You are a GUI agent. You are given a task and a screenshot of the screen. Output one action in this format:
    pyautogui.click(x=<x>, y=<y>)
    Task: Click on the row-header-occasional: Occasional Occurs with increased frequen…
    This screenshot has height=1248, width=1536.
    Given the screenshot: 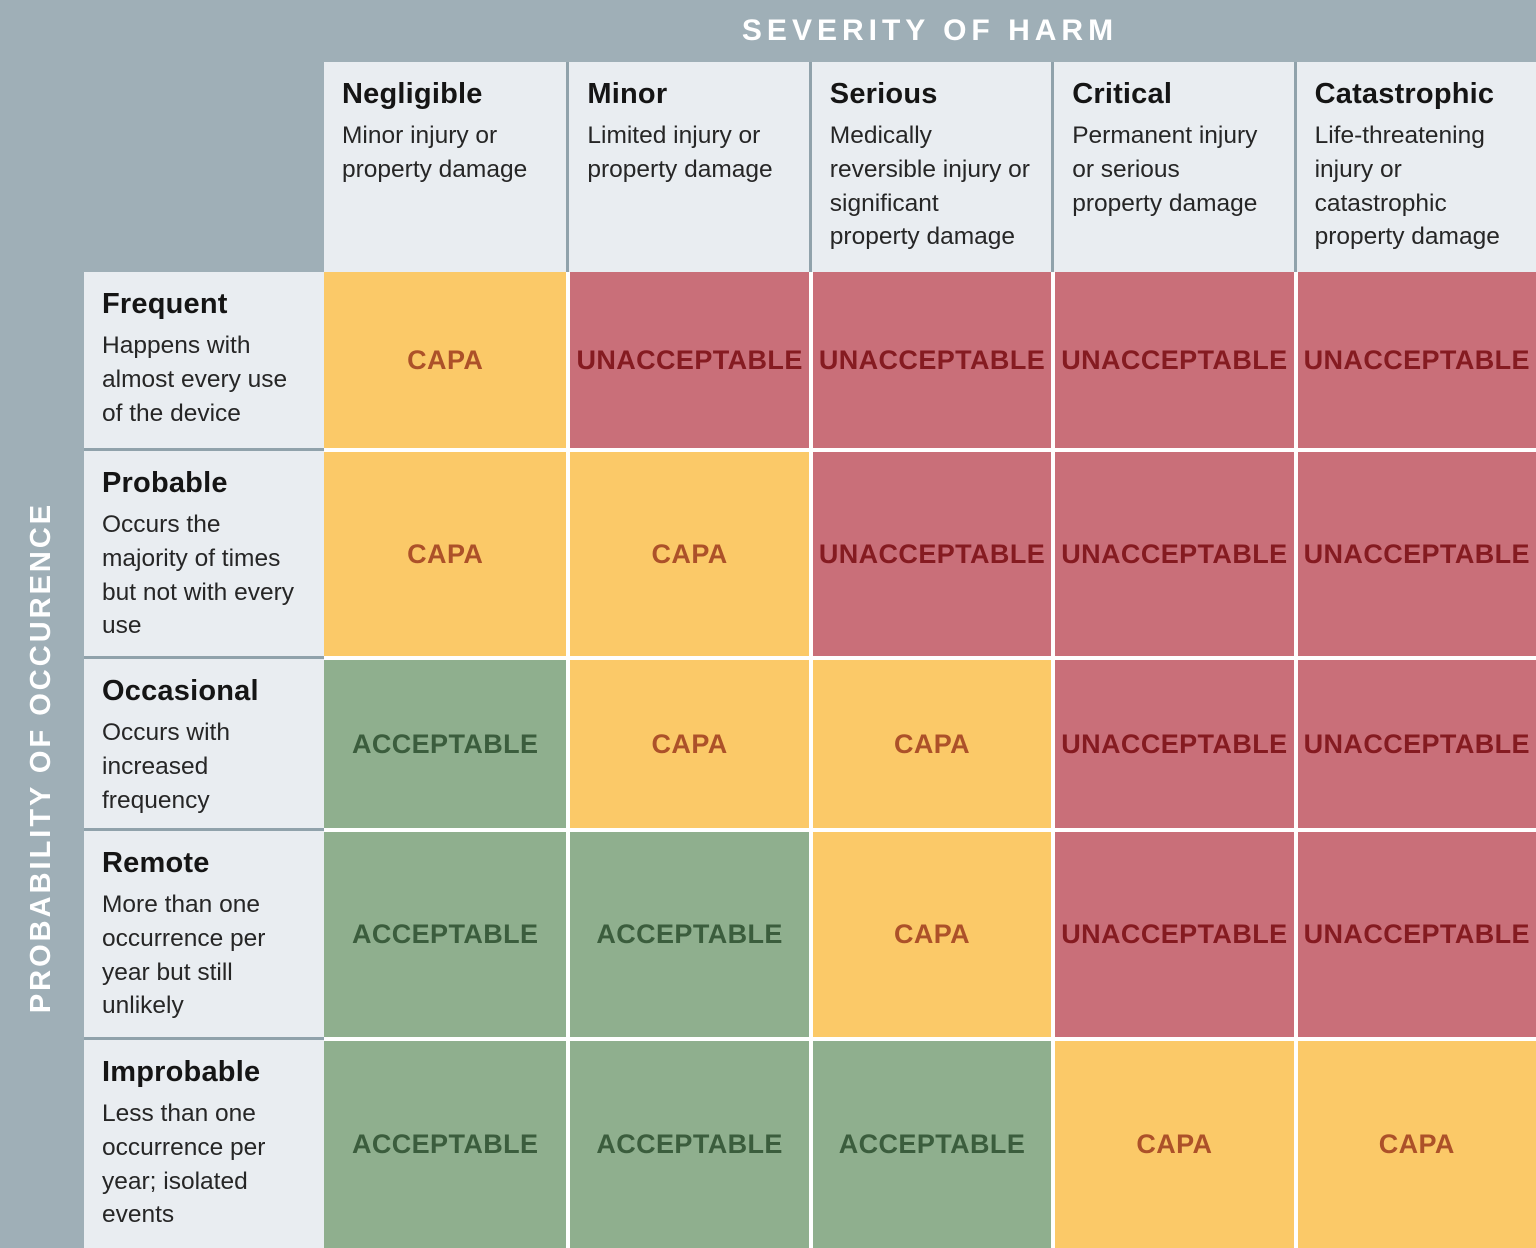 What is the action you would take?
    pyautogui.click(x=204, y=742)
    